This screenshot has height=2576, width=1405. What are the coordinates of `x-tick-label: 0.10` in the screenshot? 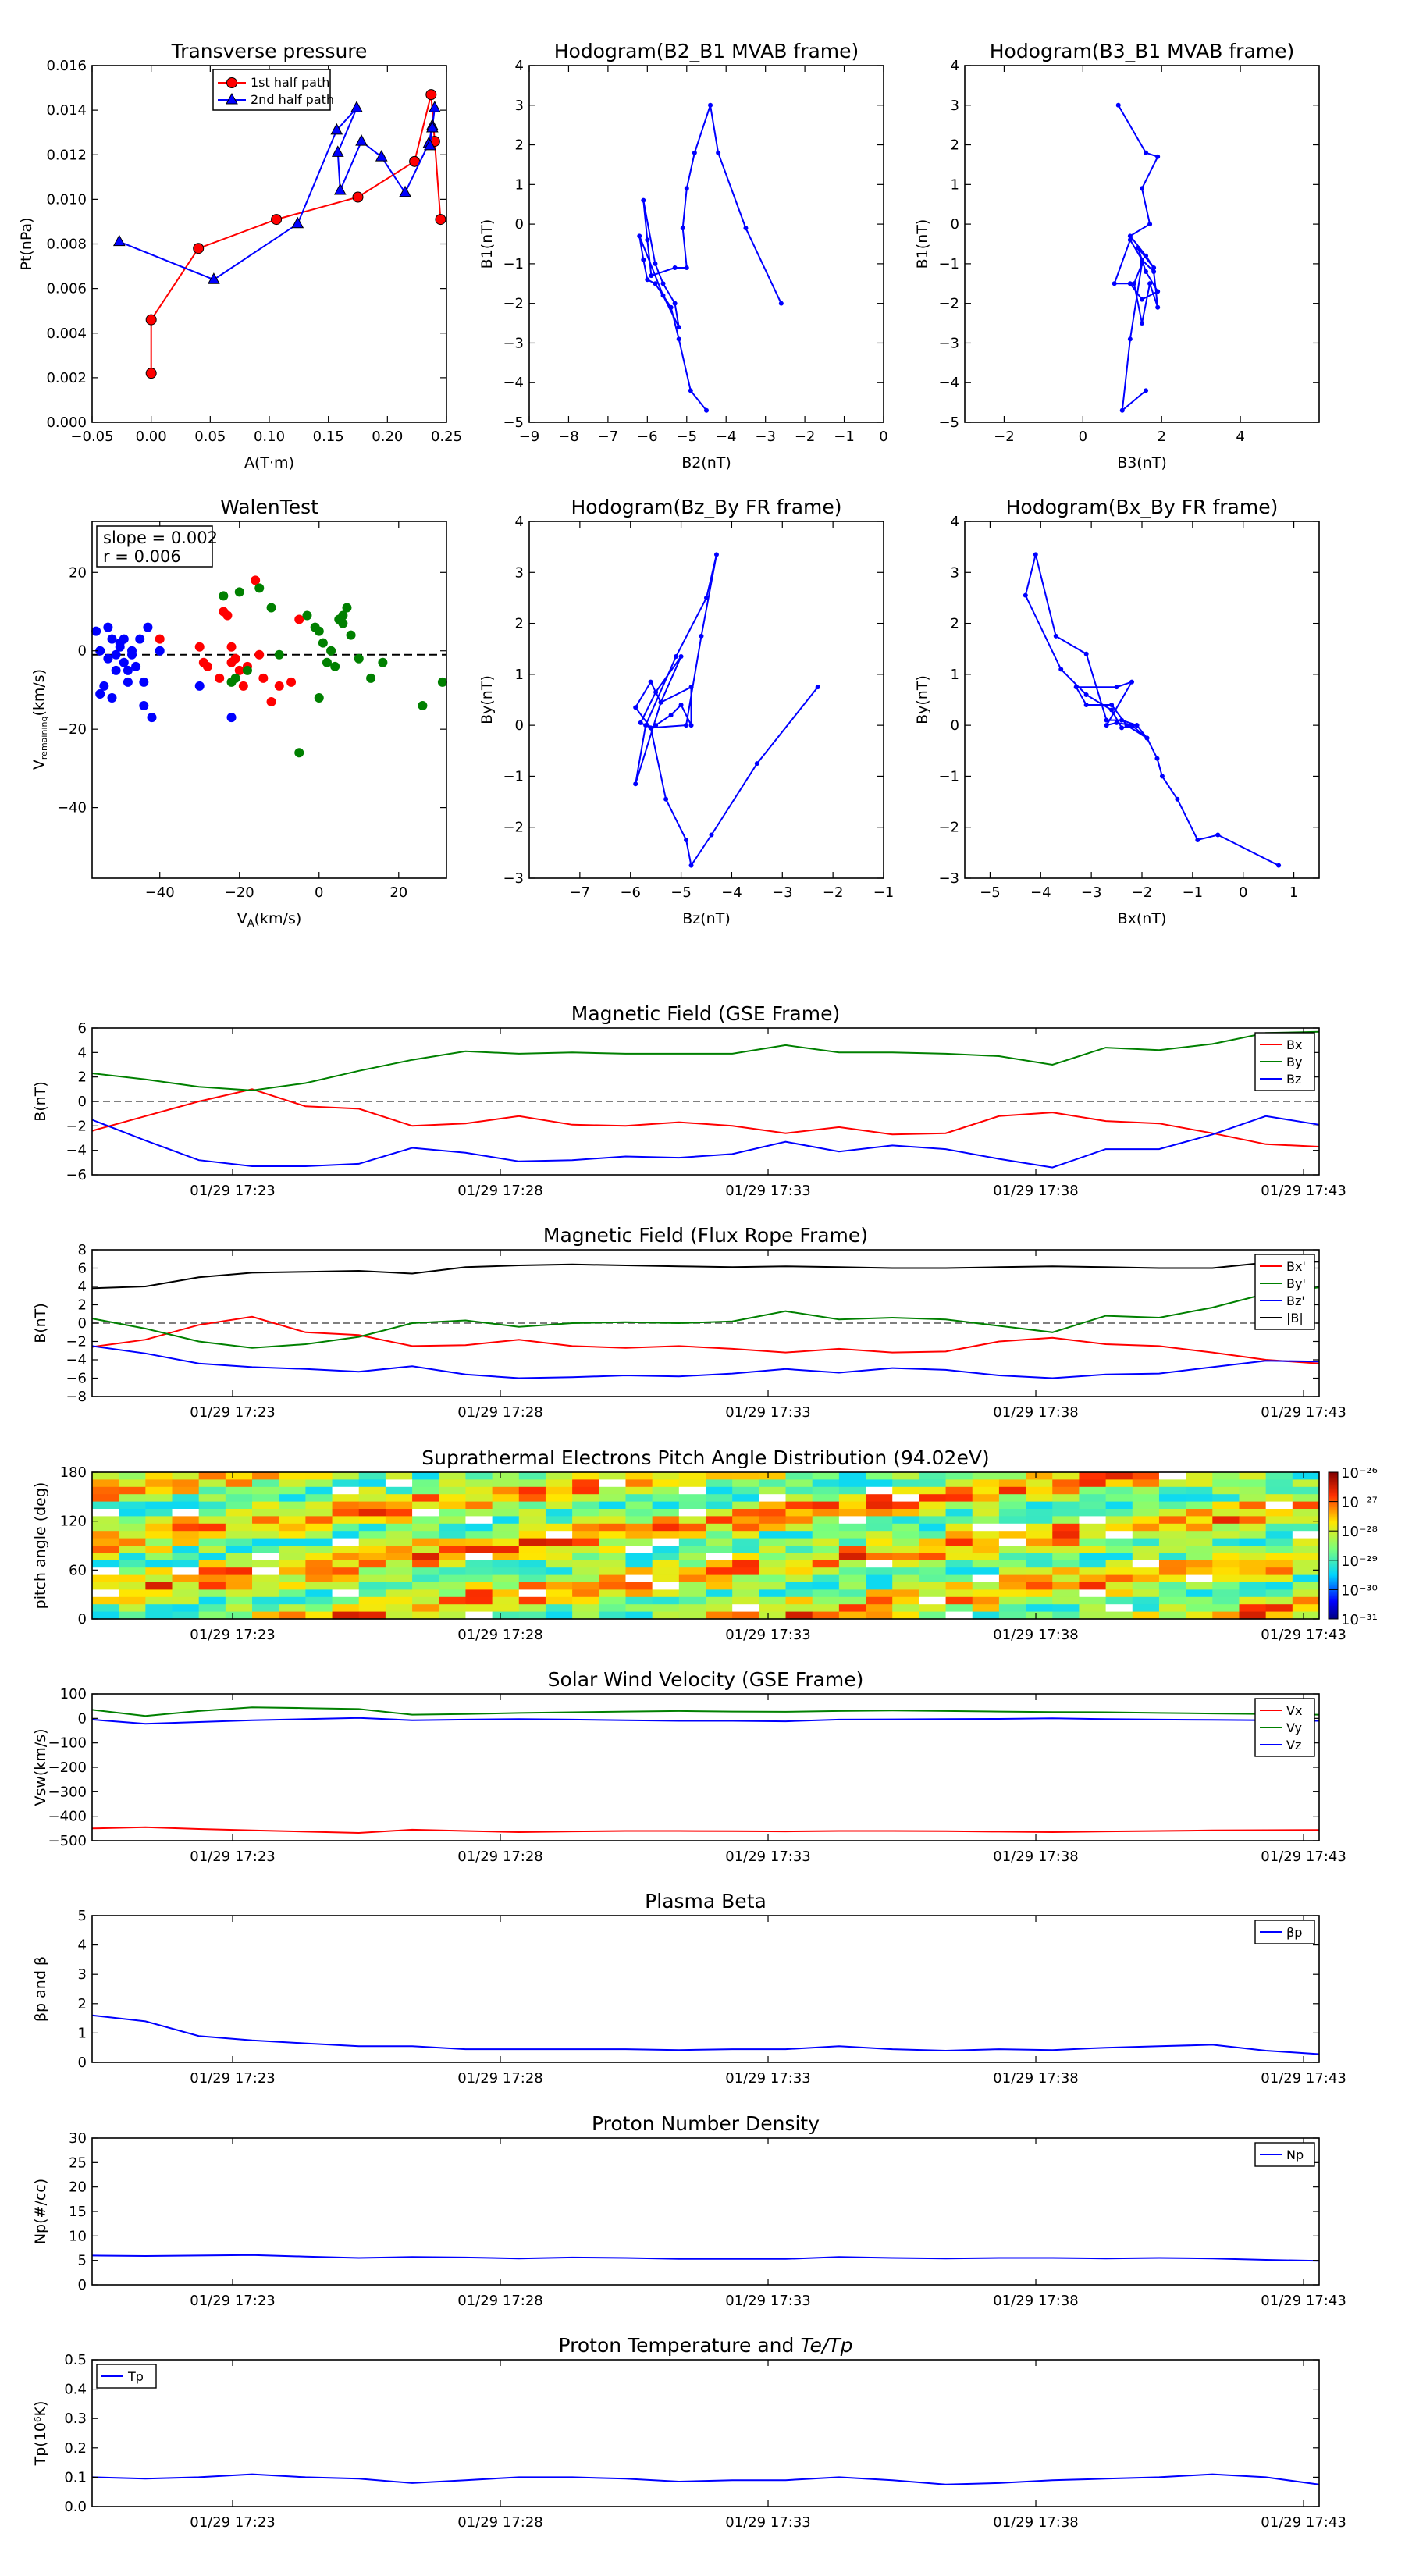 It's located at (270, 437).